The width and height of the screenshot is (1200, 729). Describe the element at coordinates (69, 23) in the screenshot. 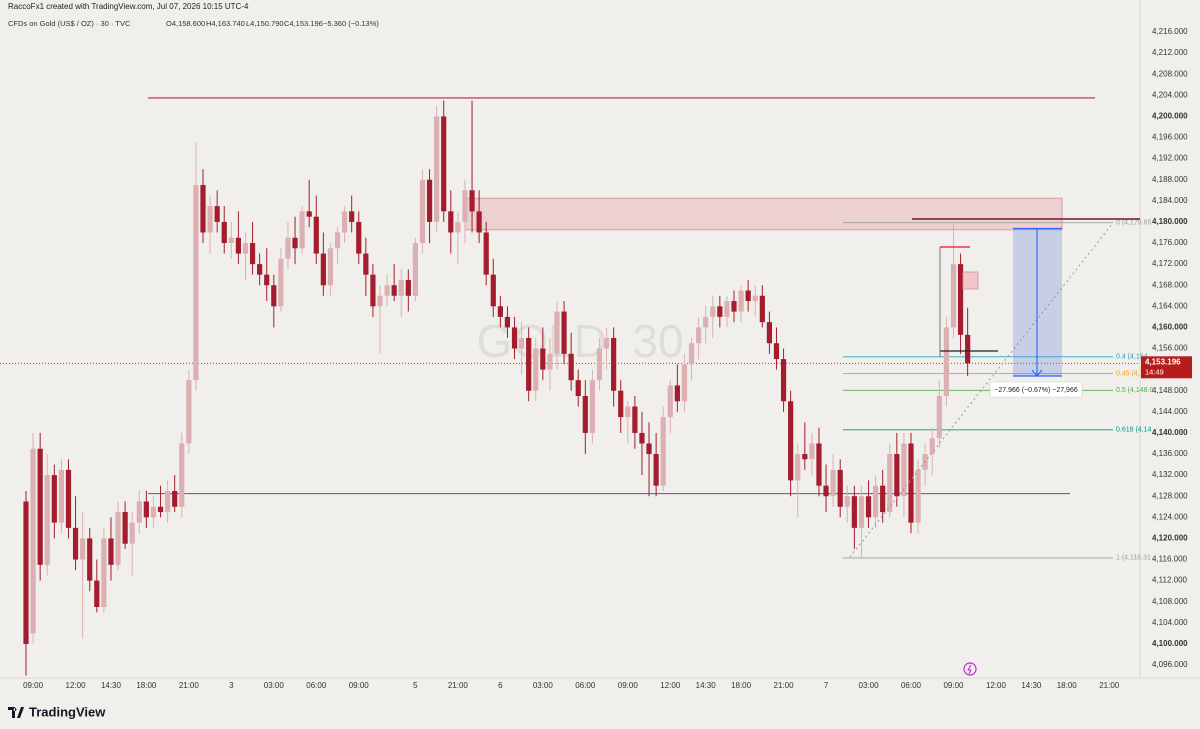

I see `symbol: CFDs on Gold (US$ / OZ) · 30 · TVC` at that location.